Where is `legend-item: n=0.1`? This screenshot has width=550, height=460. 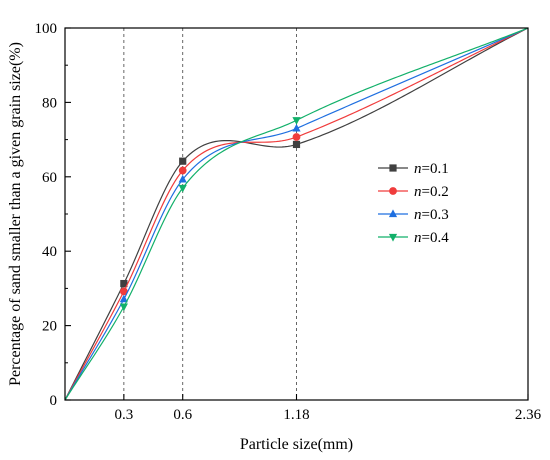
legend-item: n=0.1 is located at coordinates (413, 169).